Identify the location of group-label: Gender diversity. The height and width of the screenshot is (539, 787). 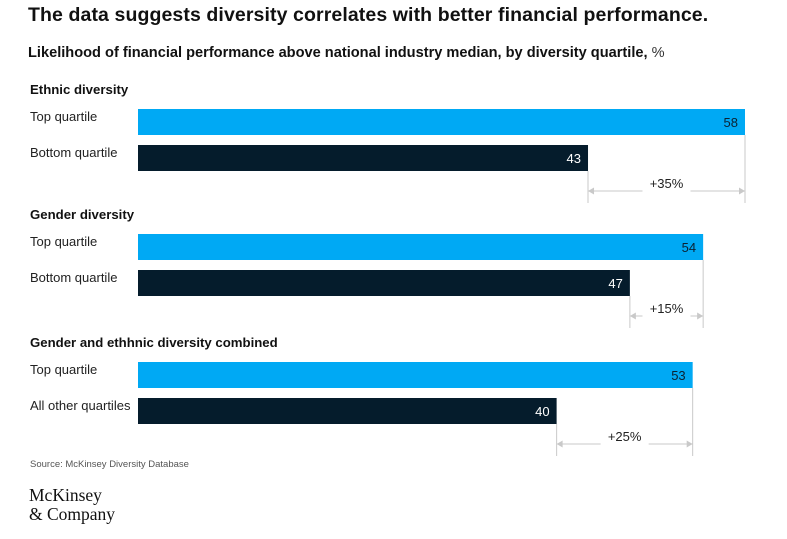
(82, 214).